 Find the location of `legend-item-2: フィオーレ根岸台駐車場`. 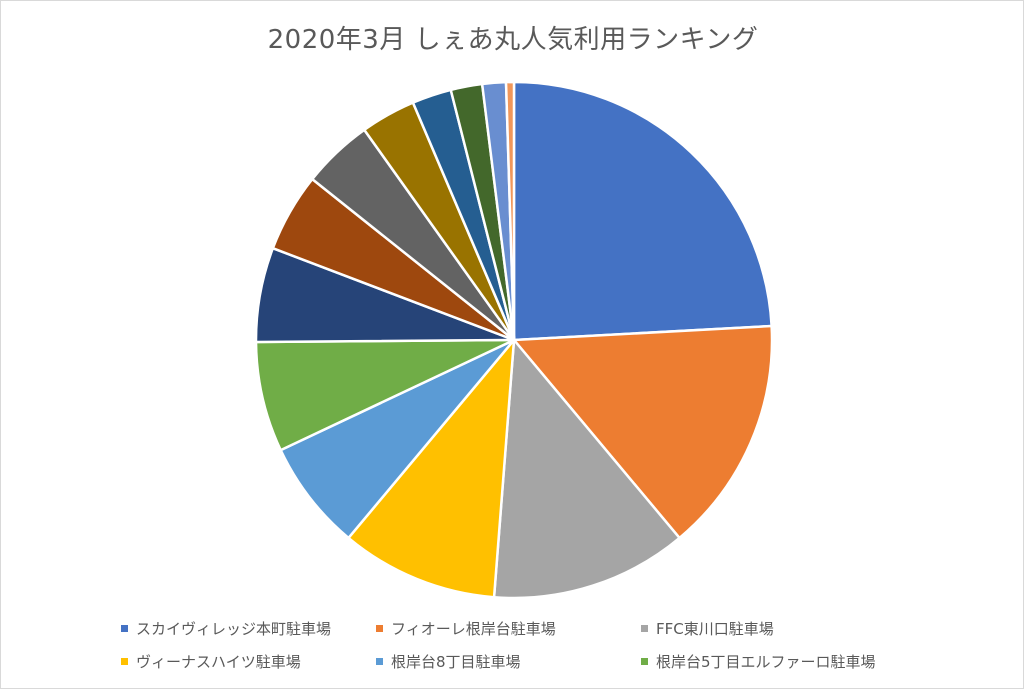

legend-item-2: フィオーレ根岸台駐車場 is located at coordinates (508, 628).